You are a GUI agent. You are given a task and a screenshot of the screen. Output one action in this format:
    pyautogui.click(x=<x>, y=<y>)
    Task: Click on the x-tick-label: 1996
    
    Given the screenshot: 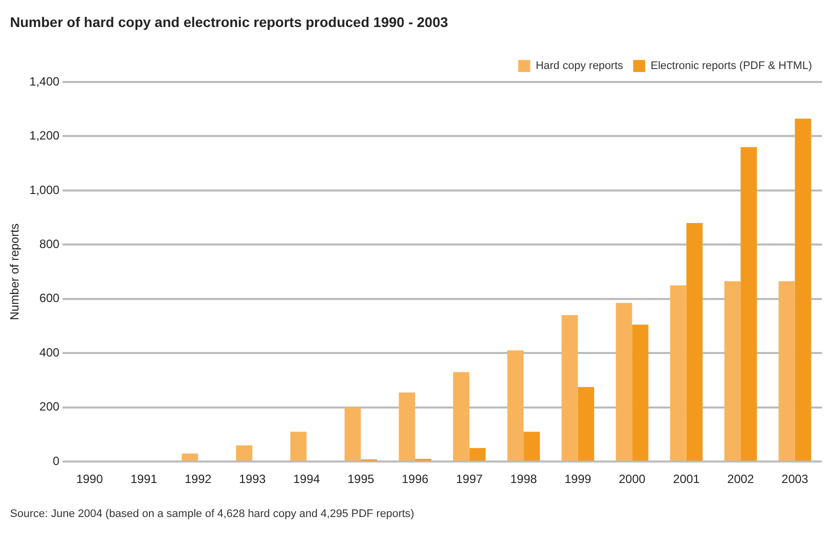 What is the action you would take?
    pyautogui.click(x=415, y=479)
    